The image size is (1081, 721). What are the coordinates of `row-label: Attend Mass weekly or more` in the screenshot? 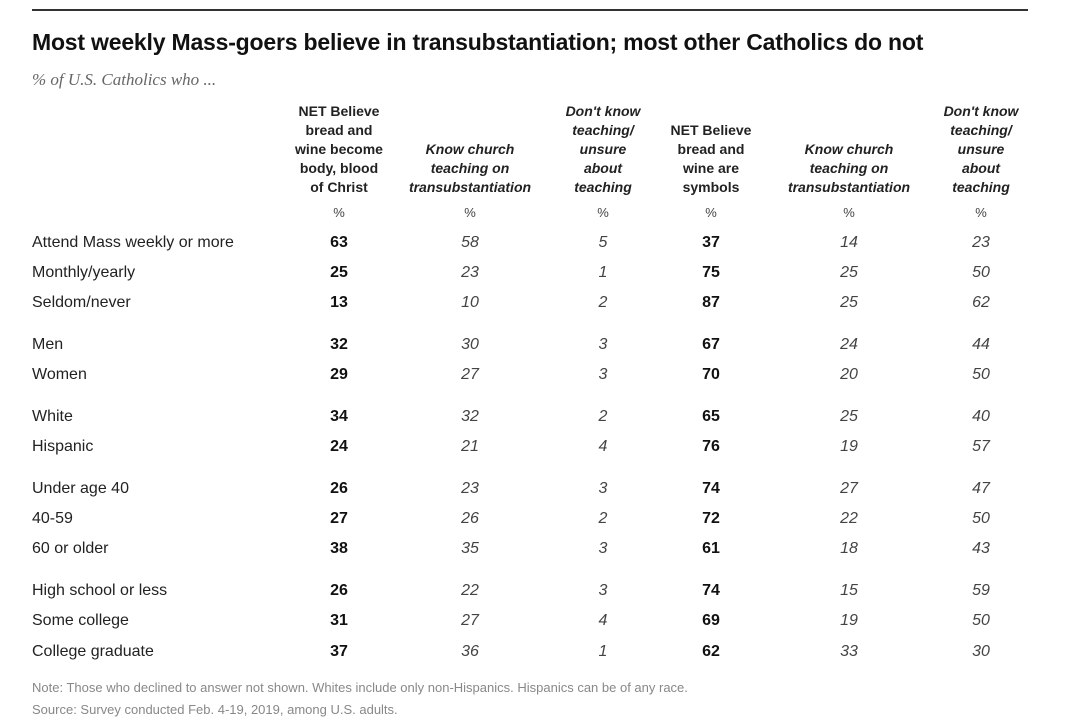 It's located at (133, 242).